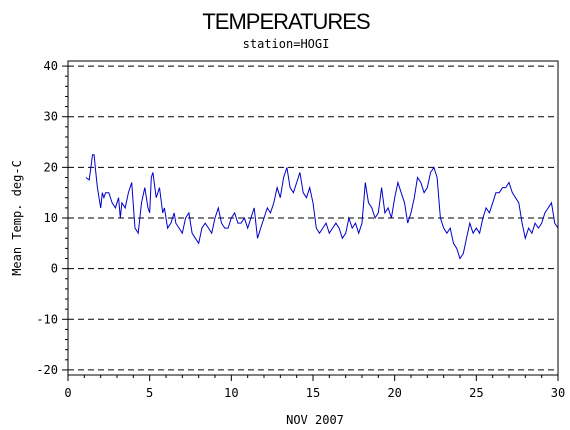  I want to click on y-tick-label: 10, so click(51, 218).